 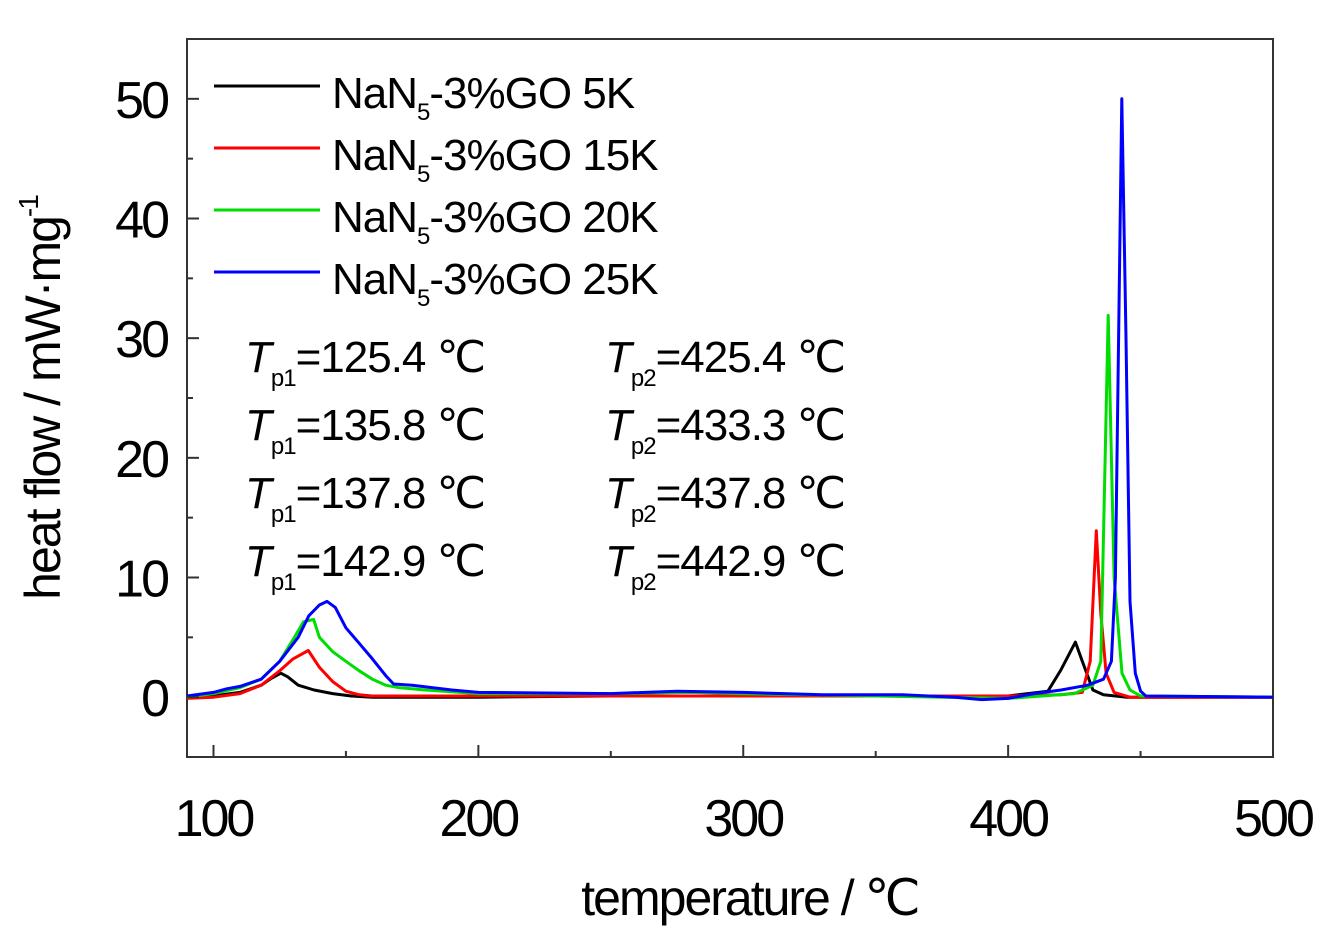 What do you see at coordinates (478, 819) in the screenshot?
I see `x-tick-label: 200` at bounding box center [478, 819].